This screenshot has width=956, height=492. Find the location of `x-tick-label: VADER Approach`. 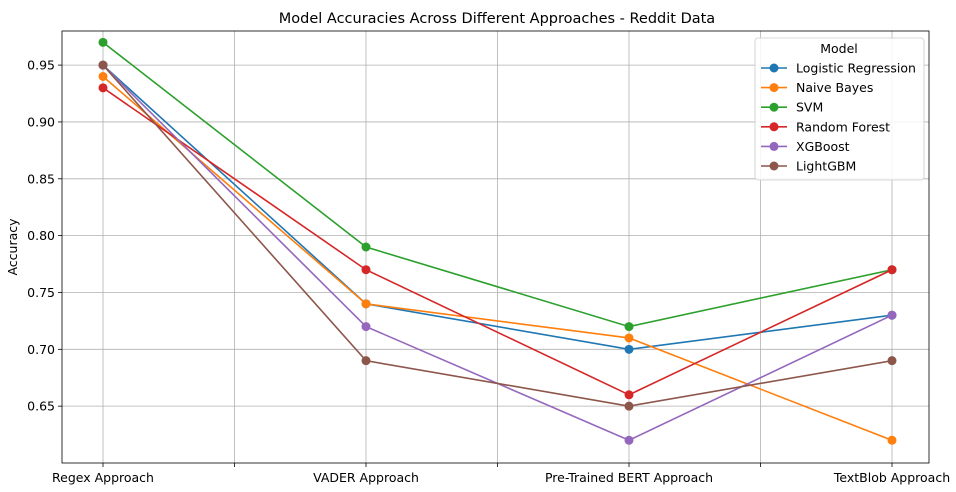

x-tick-label: VADER Approach is located at coordinates (366, 477).